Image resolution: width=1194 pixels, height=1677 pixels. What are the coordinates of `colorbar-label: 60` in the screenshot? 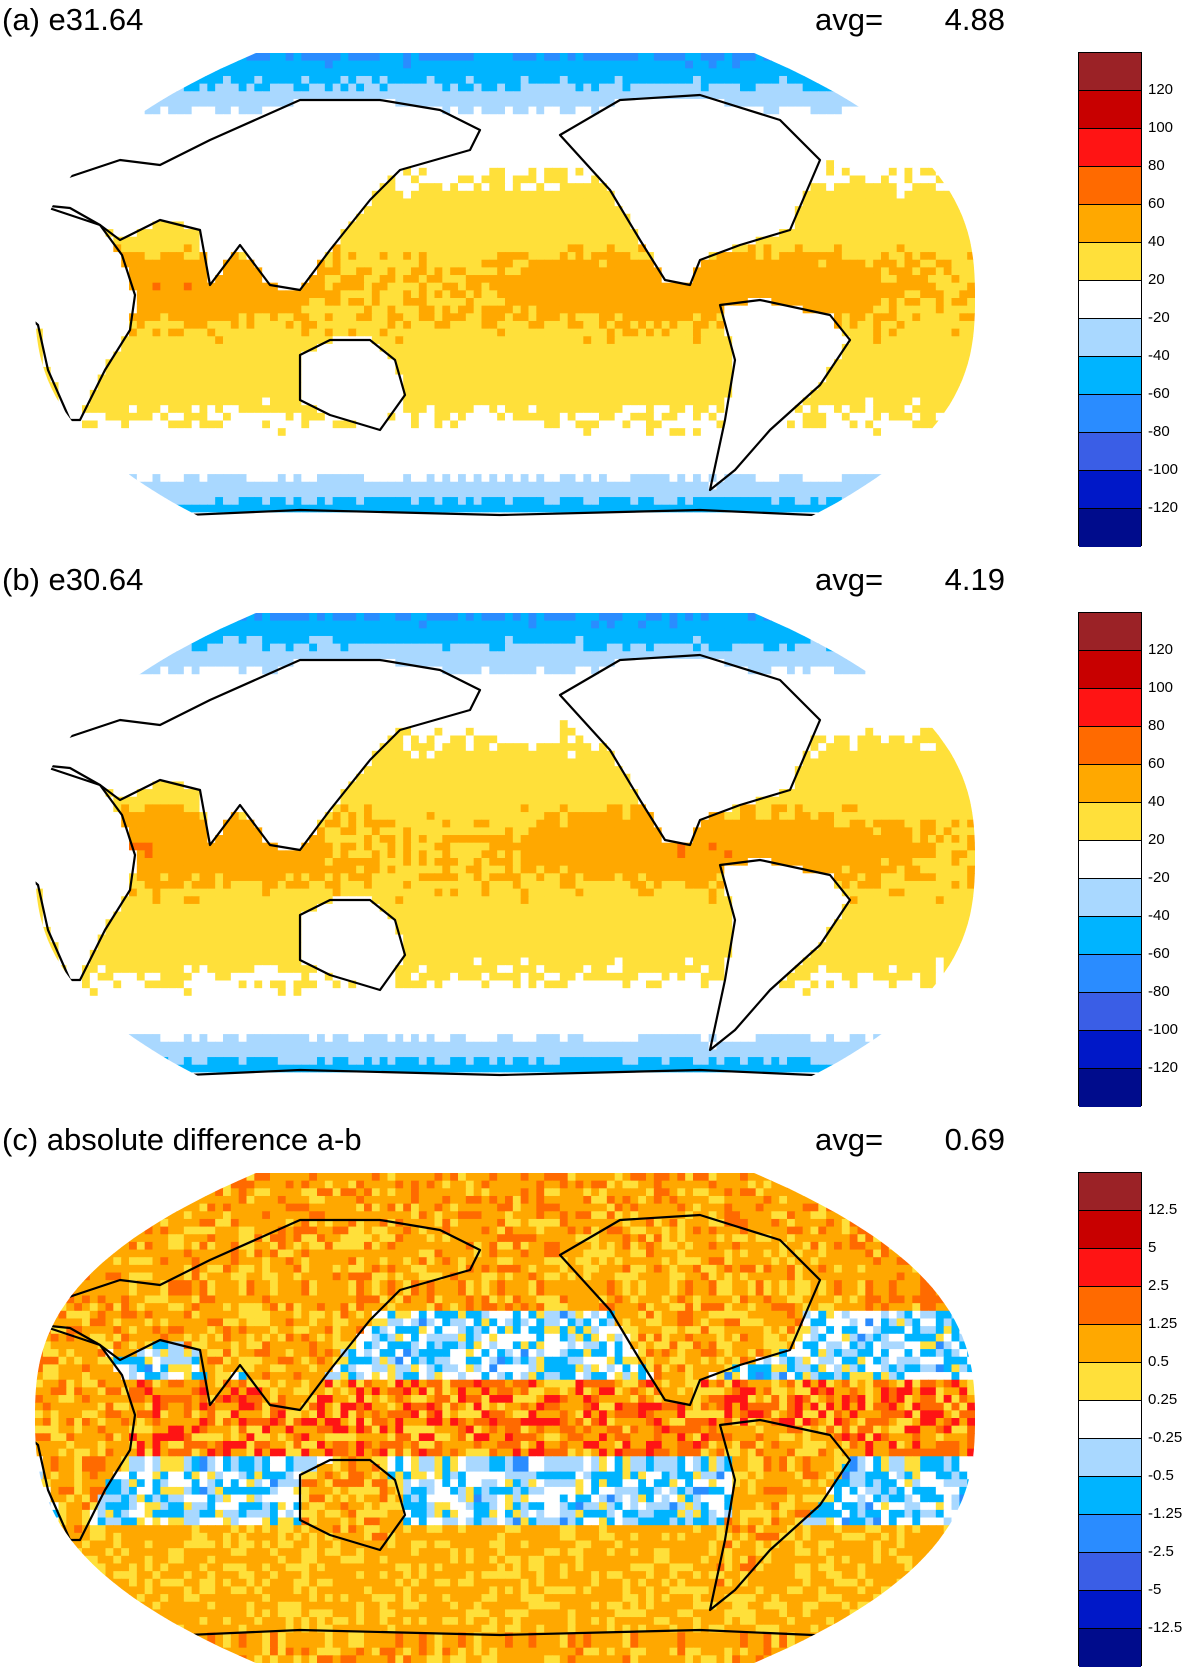 It's located at (1156, 764).